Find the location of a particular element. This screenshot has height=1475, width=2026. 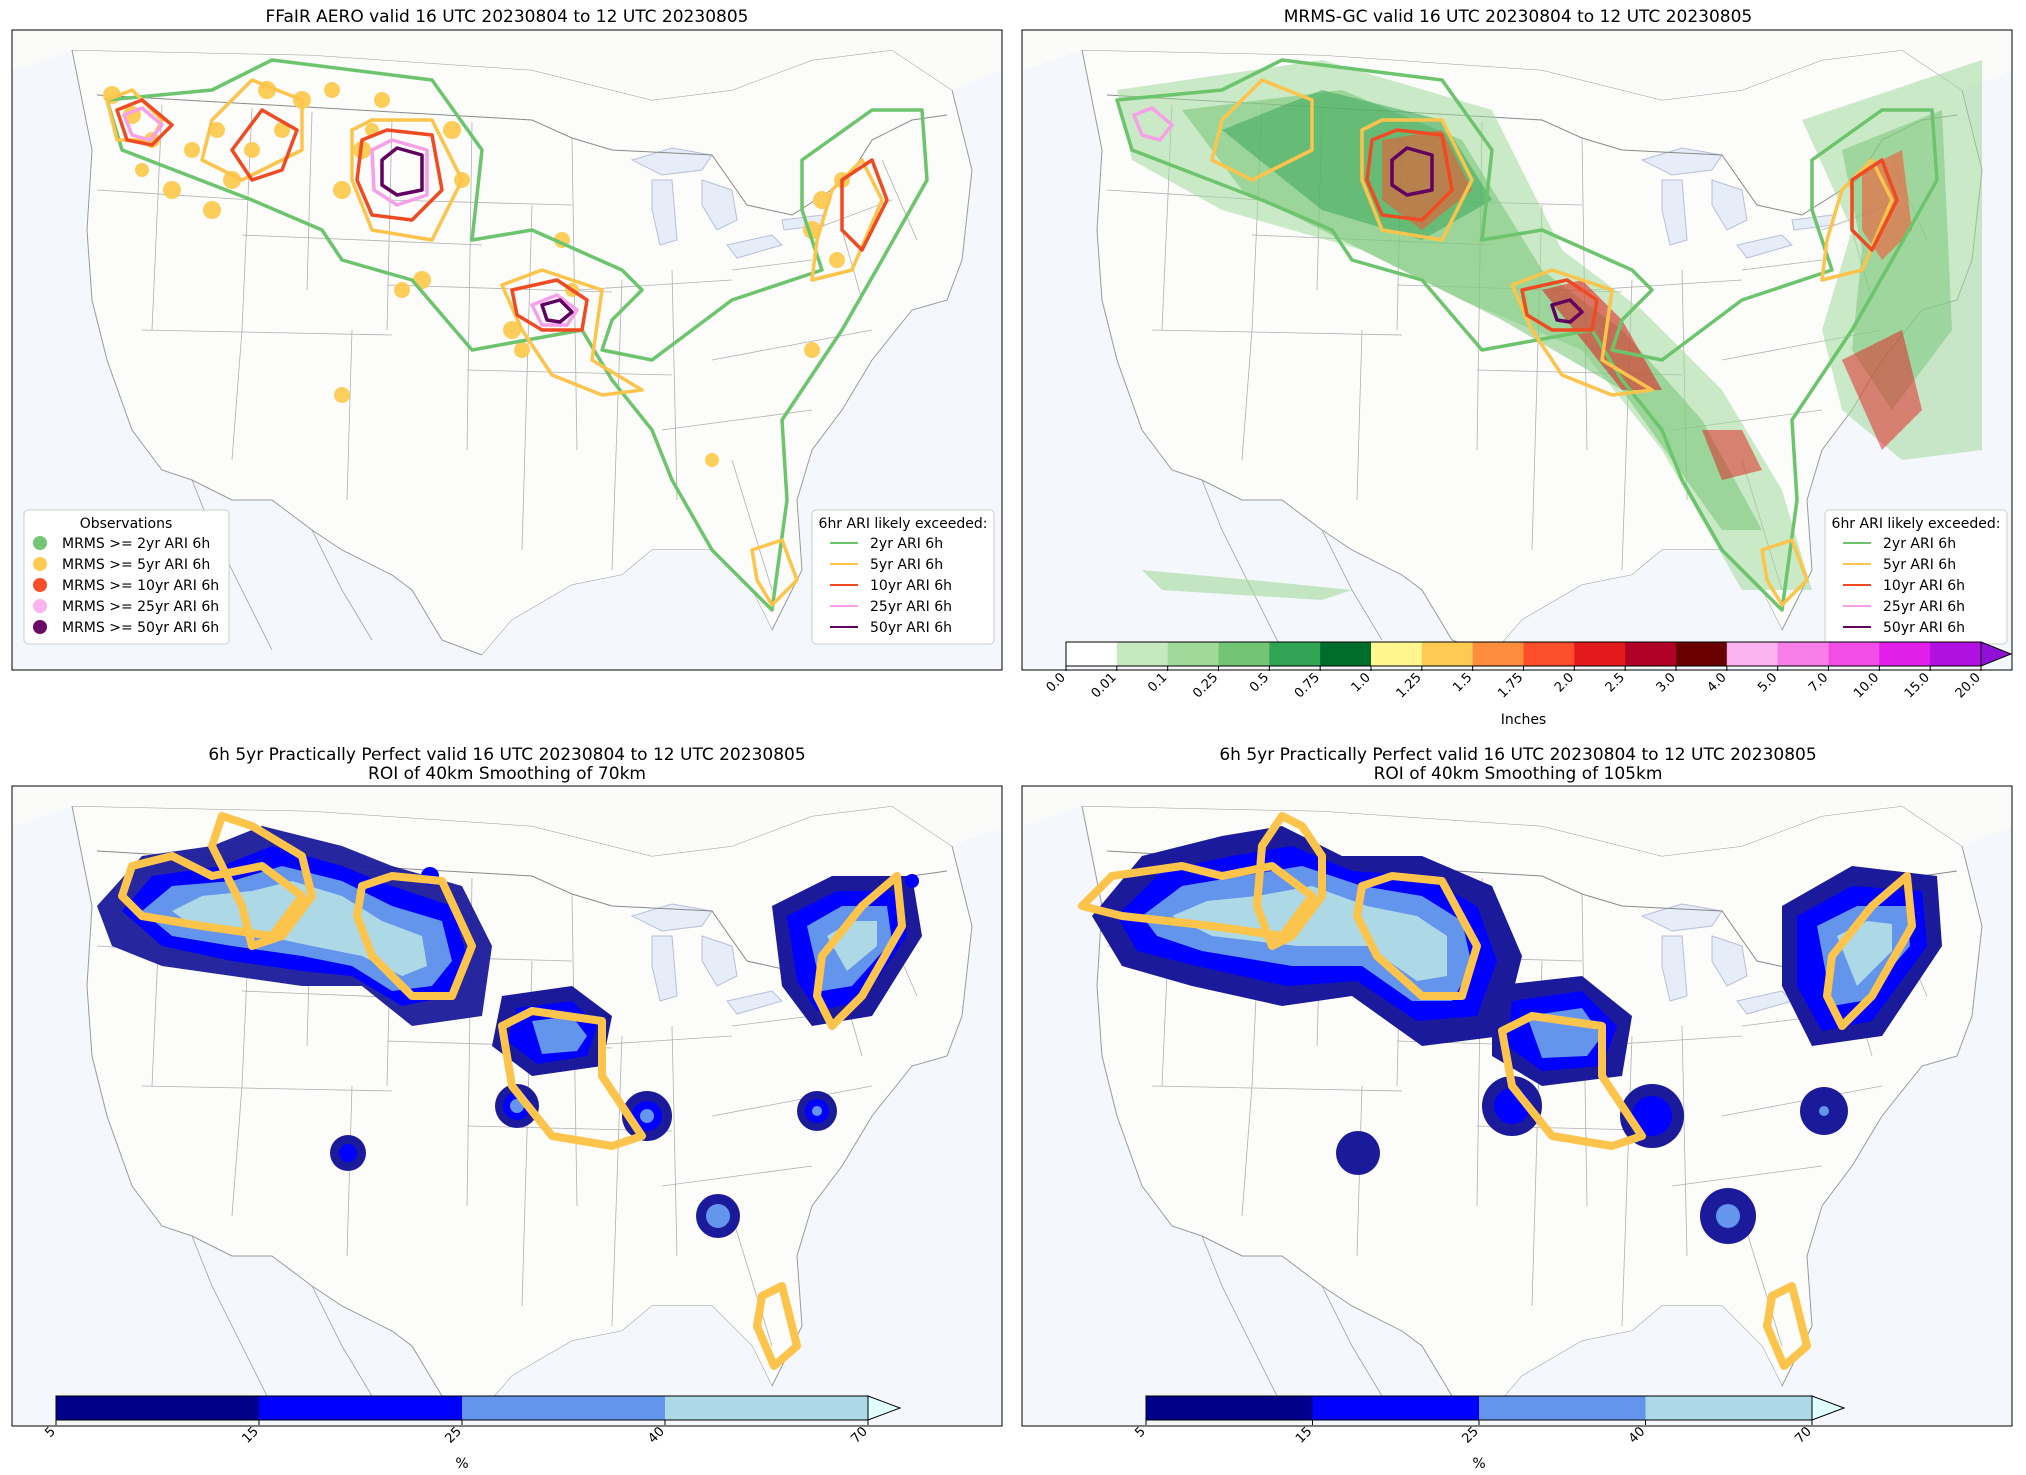

colorbar-tick-label: 15.0 is located at coordinates (1917, 685).